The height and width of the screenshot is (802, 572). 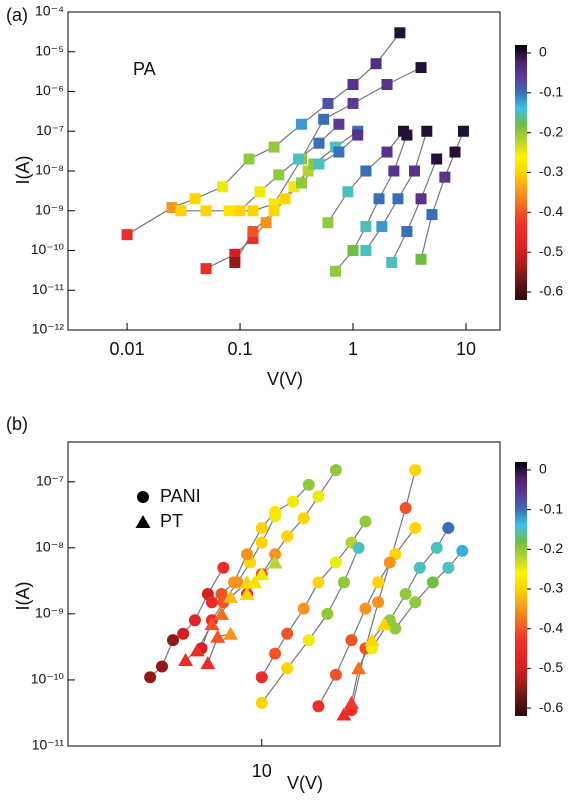 I want to click on colorbar-tick-label: -0.2, so click(x=551, y=548).